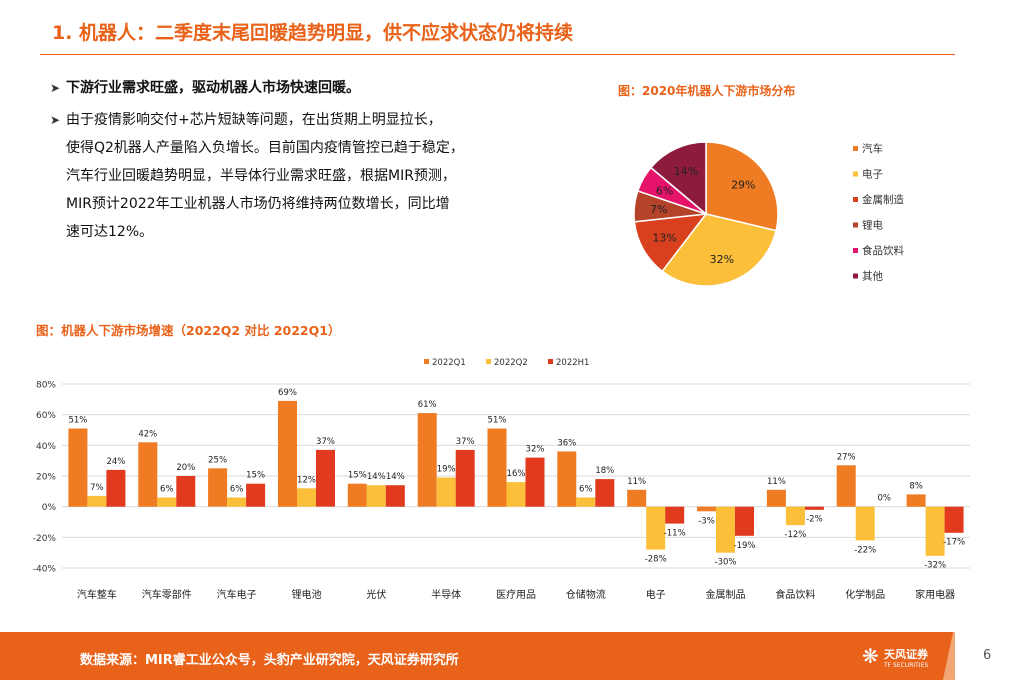  I want to click on pie-value-label: 7%, so click(658, 209).